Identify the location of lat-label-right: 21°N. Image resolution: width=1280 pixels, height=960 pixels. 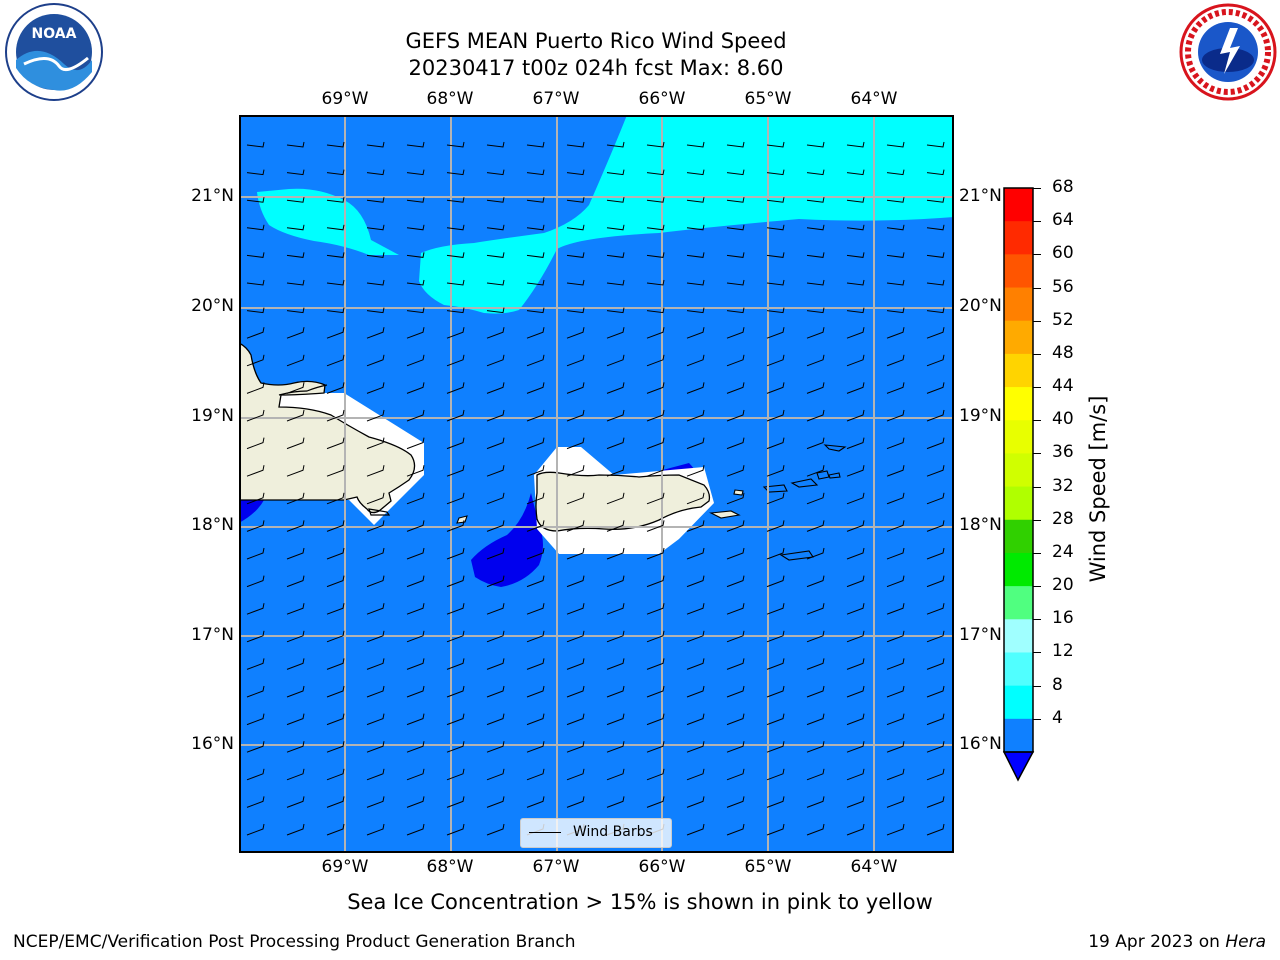
(980, 196).